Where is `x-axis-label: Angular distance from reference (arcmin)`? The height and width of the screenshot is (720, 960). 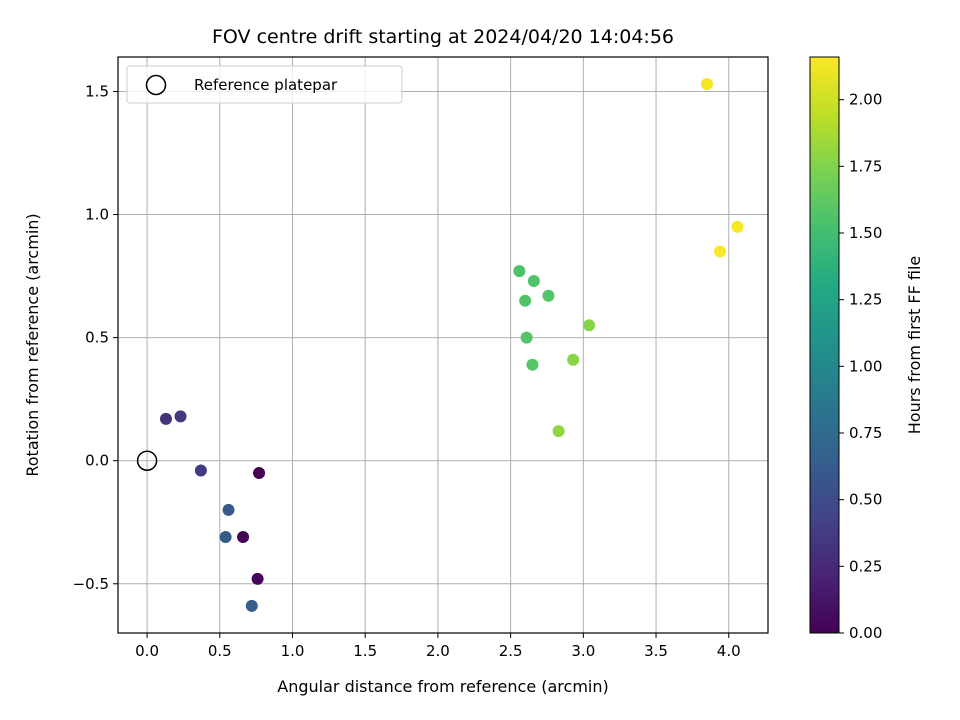 x-axis-label: Angular distance from reference (arcmin) is located at coordinates (442, 686).